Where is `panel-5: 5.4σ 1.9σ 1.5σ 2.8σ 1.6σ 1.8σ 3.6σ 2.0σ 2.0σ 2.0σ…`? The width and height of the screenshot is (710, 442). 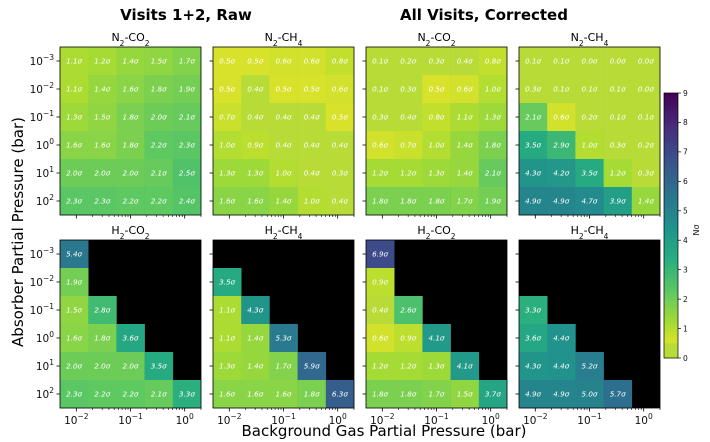 panel-5: 5.4σ 1.9σ 1.5σ 2.8σ 1.6σ 1.8σ 3.6σ 2.0σ 2.0σ 2.0σ… is located at coordinates (116, 325).